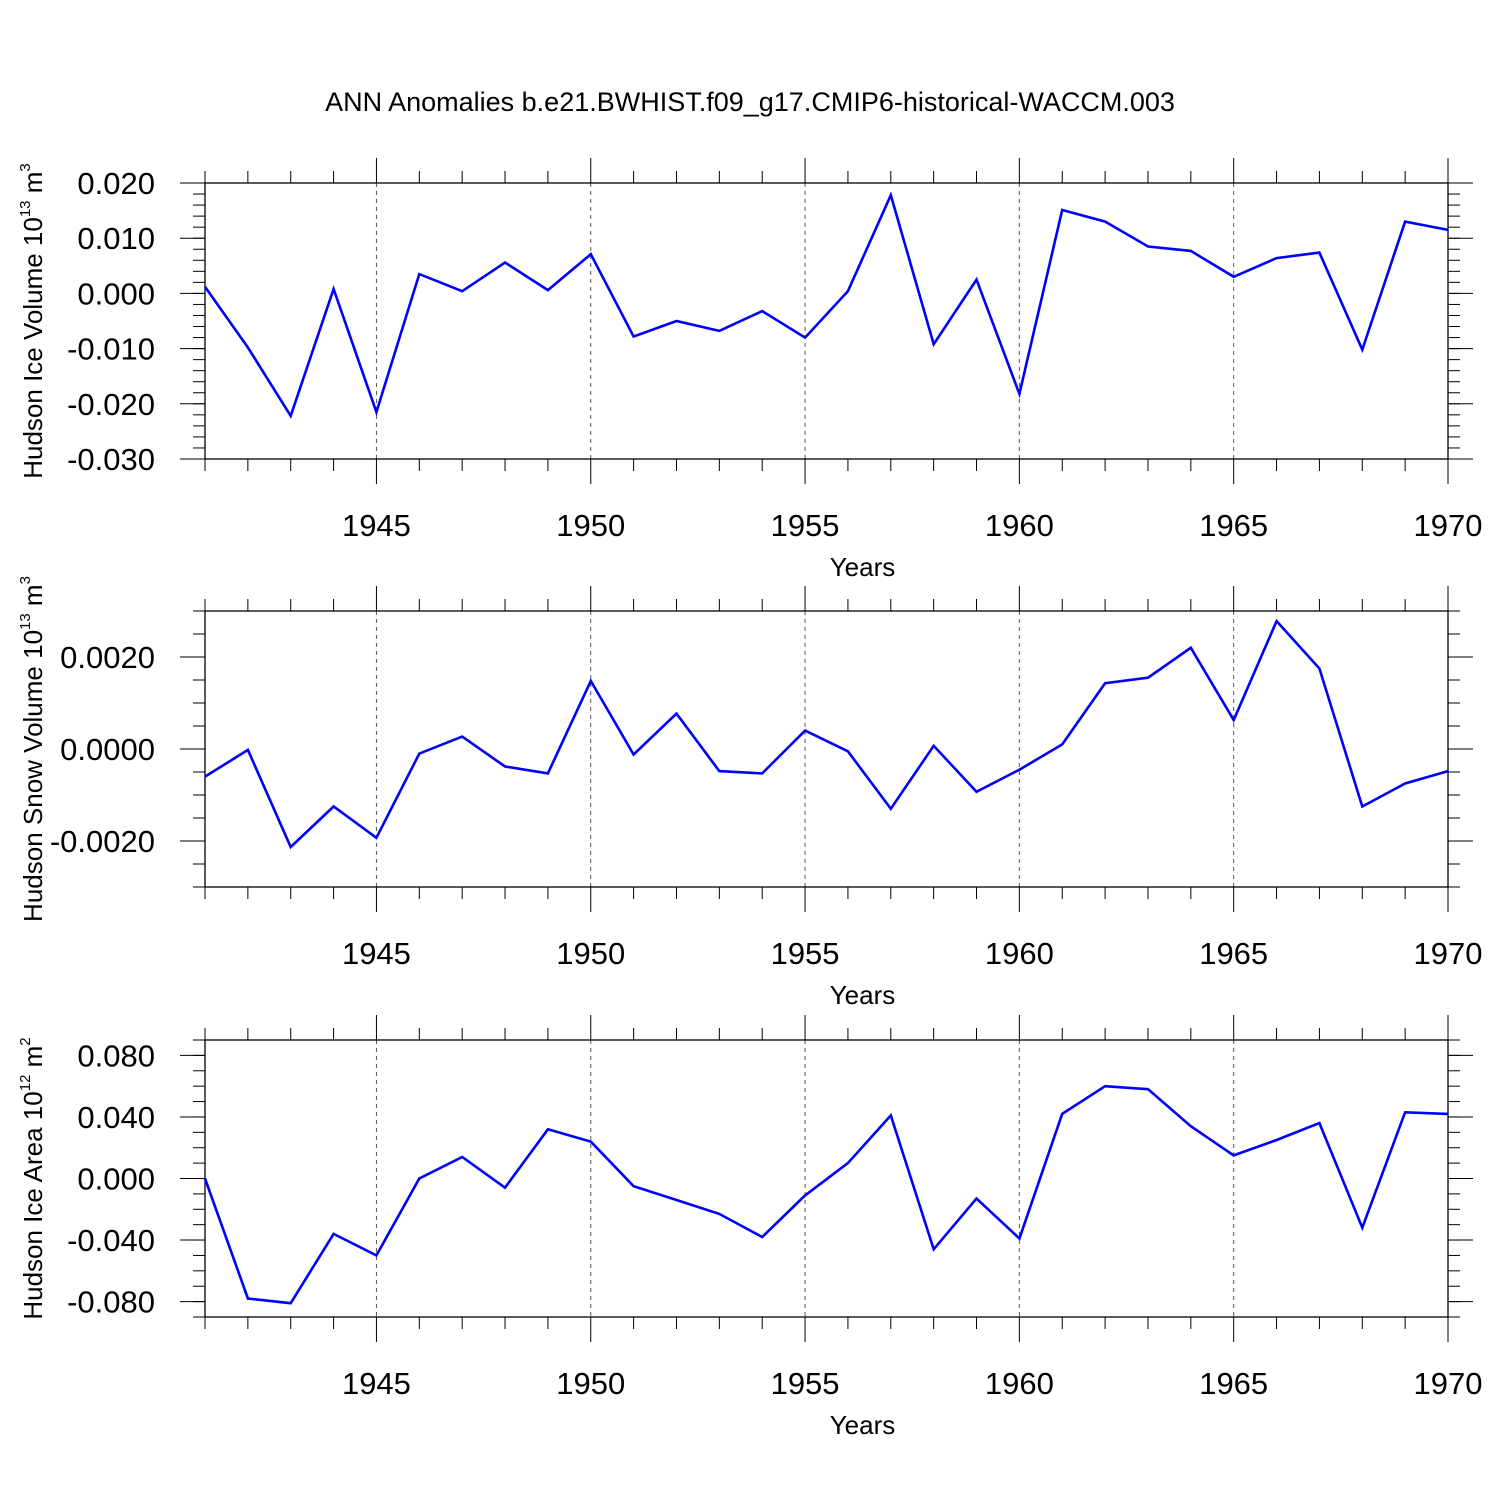  I want to click on x-axis-label: Years, so click(863, 995).